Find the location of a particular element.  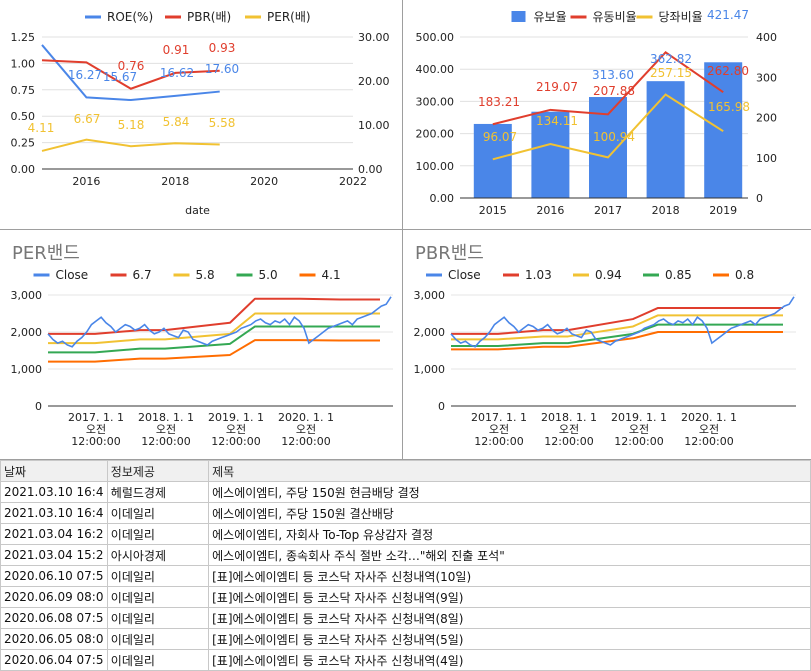

close-line is located at coordinates (219, 322).